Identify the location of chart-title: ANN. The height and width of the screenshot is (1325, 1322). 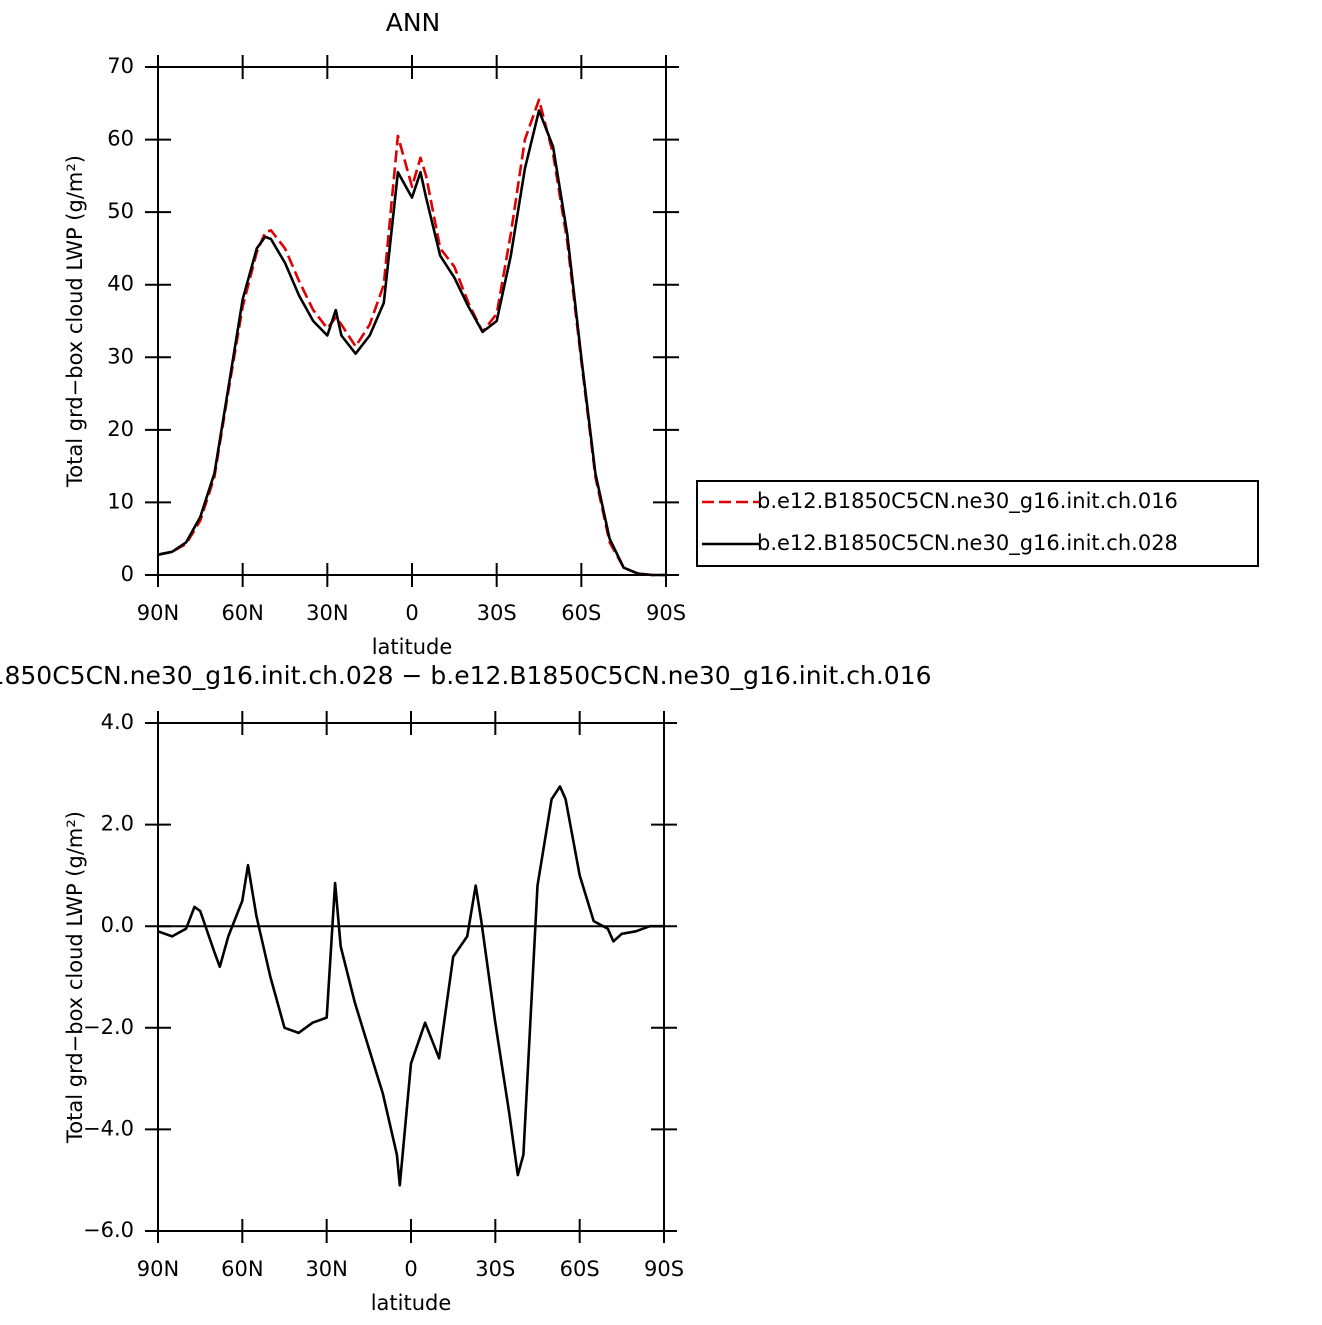
(413, 22).